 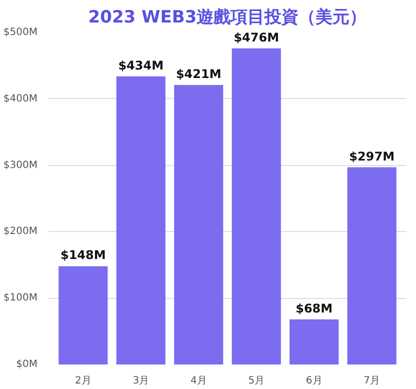 What do you see at coordinates (256, 381) in the screenshot?
I see `x-tick-label: 5月` at bounding box center [256, 381].